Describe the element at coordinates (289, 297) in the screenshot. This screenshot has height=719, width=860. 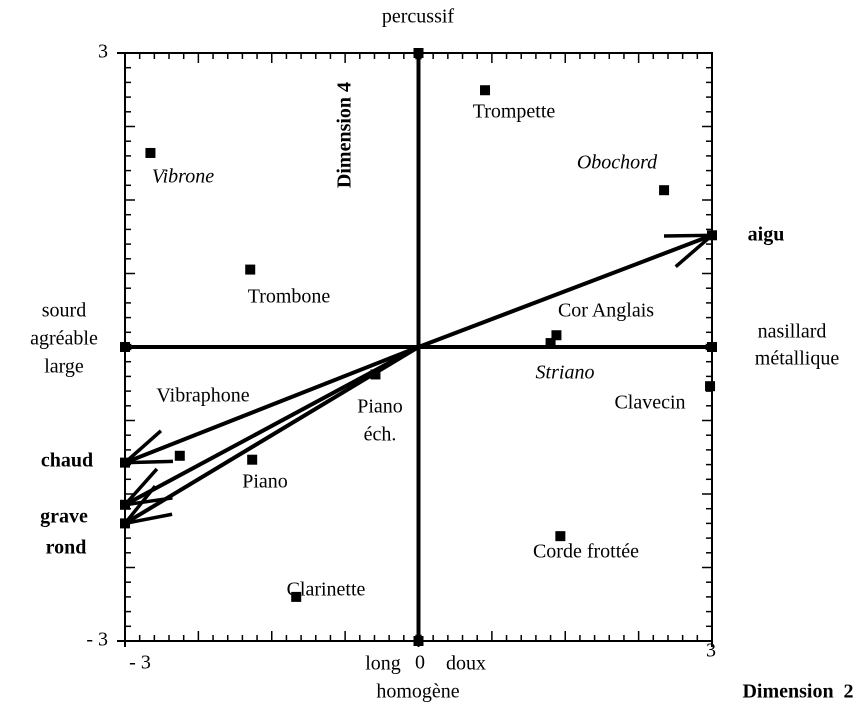
I see `point-label: Trombone` at that location.